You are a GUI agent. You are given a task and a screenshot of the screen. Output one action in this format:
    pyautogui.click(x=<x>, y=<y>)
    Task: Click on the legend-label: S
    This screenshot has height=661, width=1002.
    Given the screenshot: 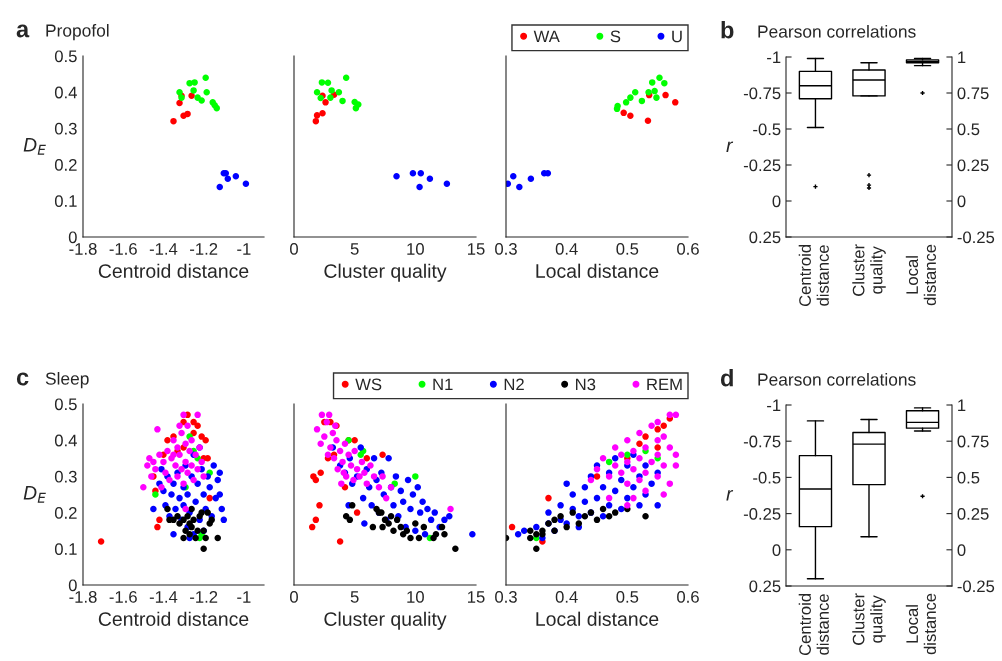 What is the action you would take?
    pyautogui.click(x=615, y=36)
    